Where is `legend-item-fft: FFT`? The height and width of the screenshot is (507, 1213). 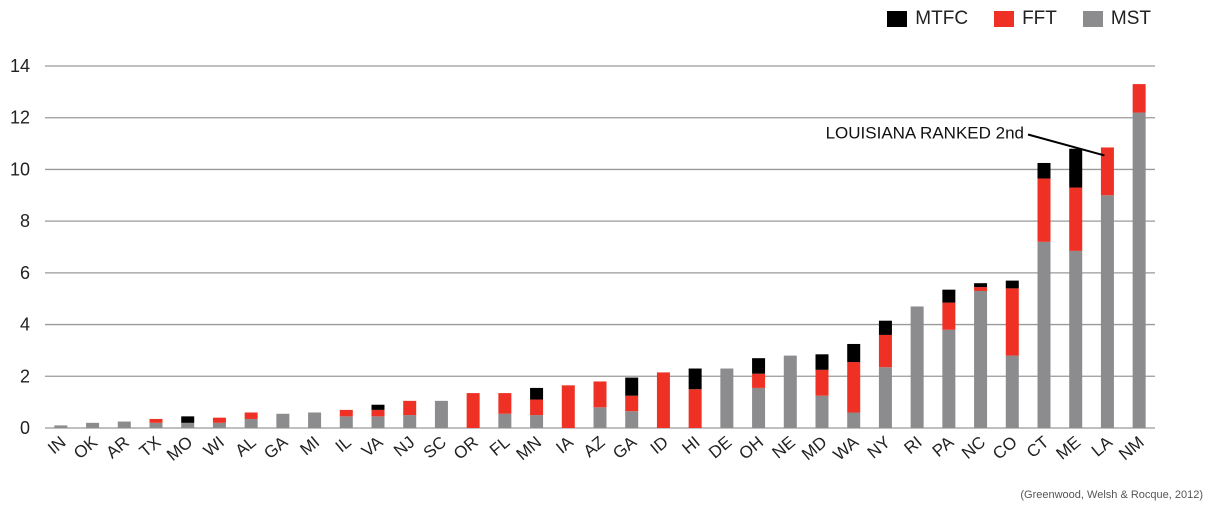 legend-item-fft: FFT is located at coordinates (1025, 19).